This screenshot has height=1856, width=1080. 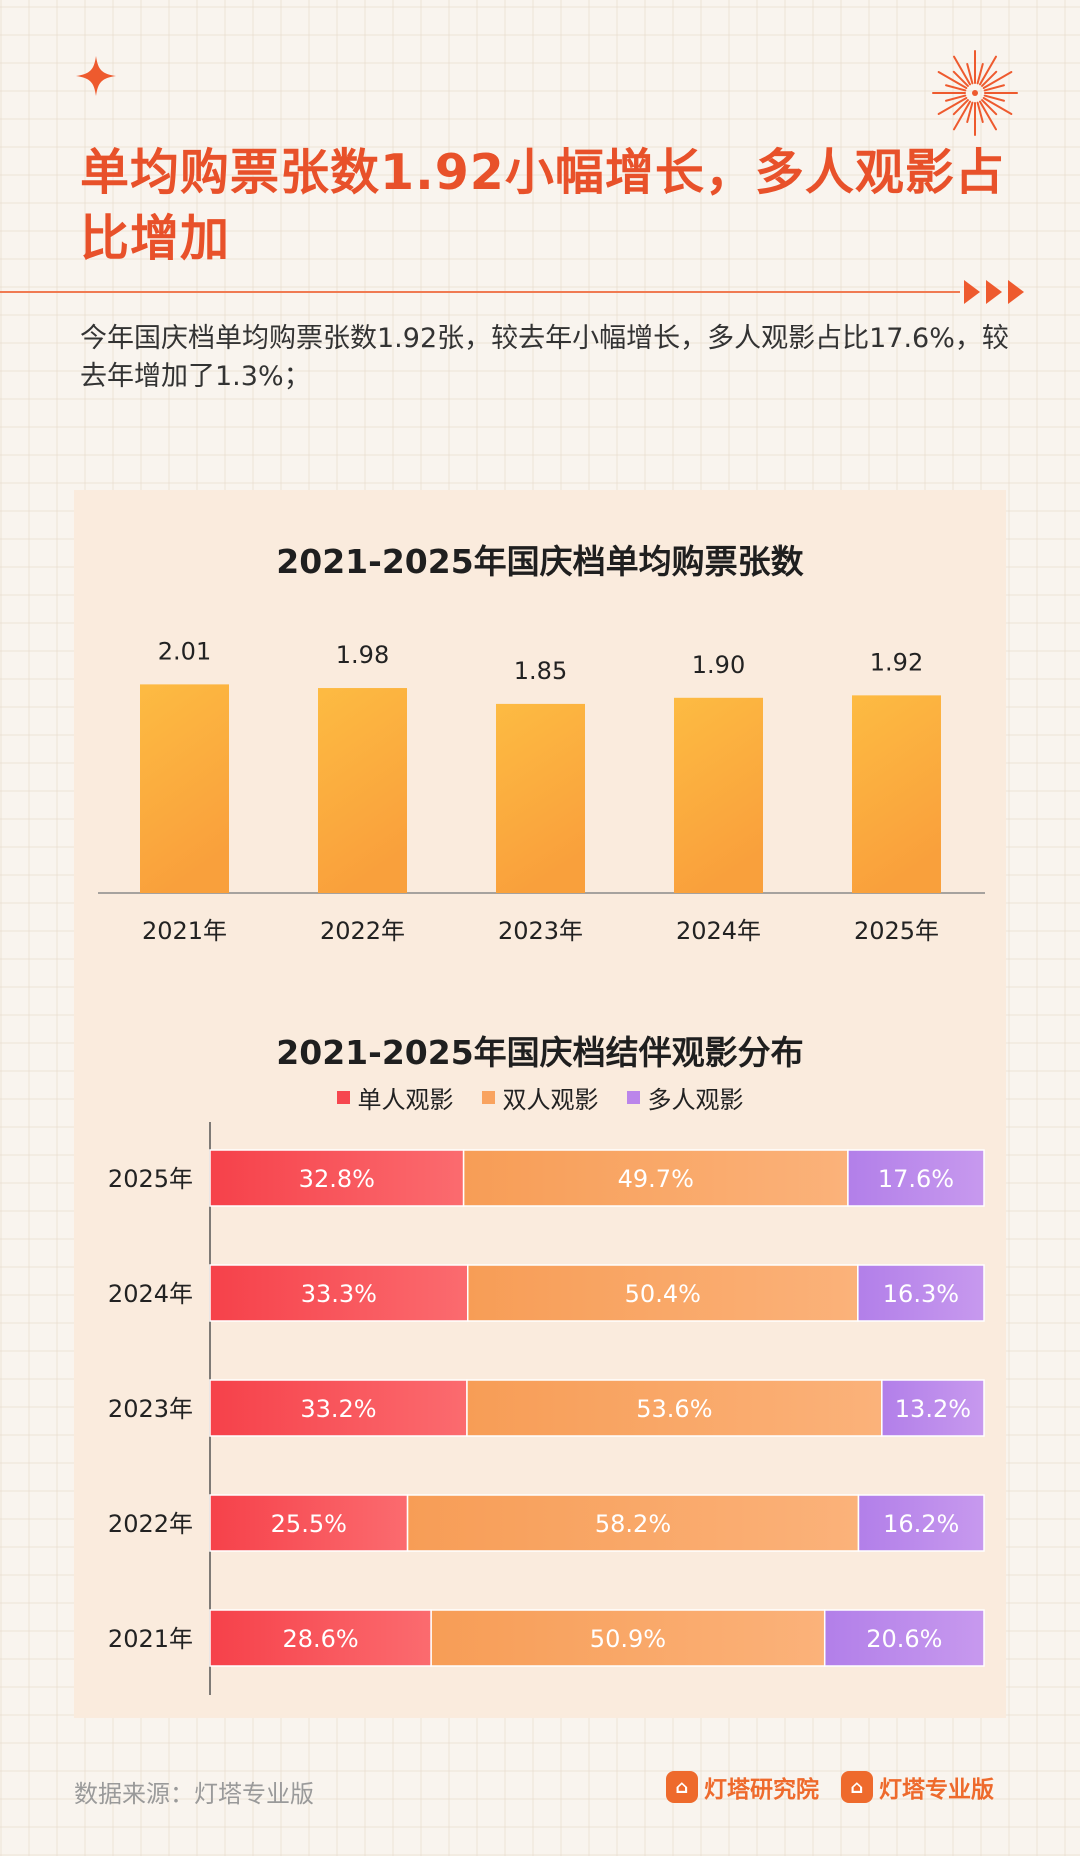 I want to click on legend-item-multi: 多人观影, so click(x=685, y=1097).